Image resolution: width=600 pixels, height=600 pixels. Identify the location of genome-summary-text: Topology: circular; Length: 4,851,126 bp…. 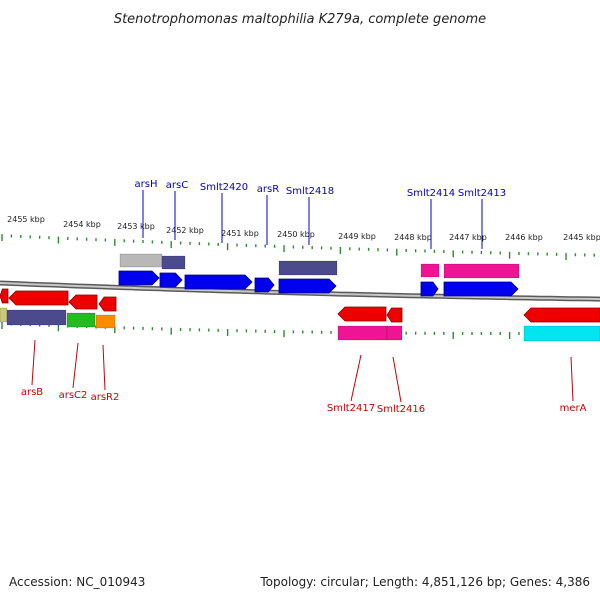
(424, 582).